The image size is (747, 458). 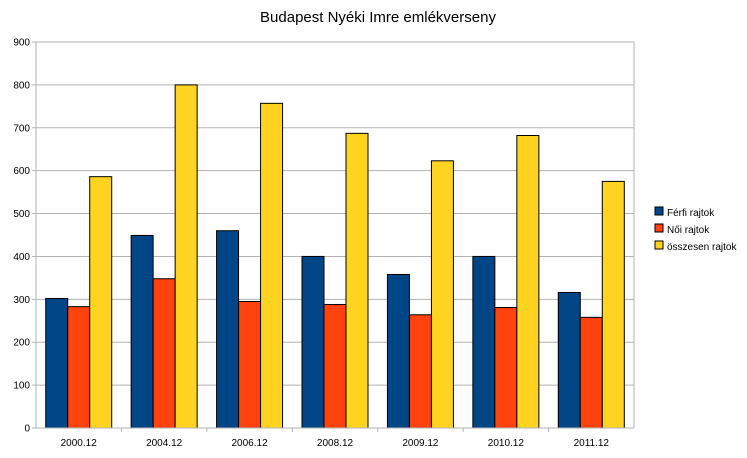 What do you see at coordinates (357, 280) in the screenshot?
I see `bar-összesen-rajtok-2008.12` at bounding box center [357, 280].